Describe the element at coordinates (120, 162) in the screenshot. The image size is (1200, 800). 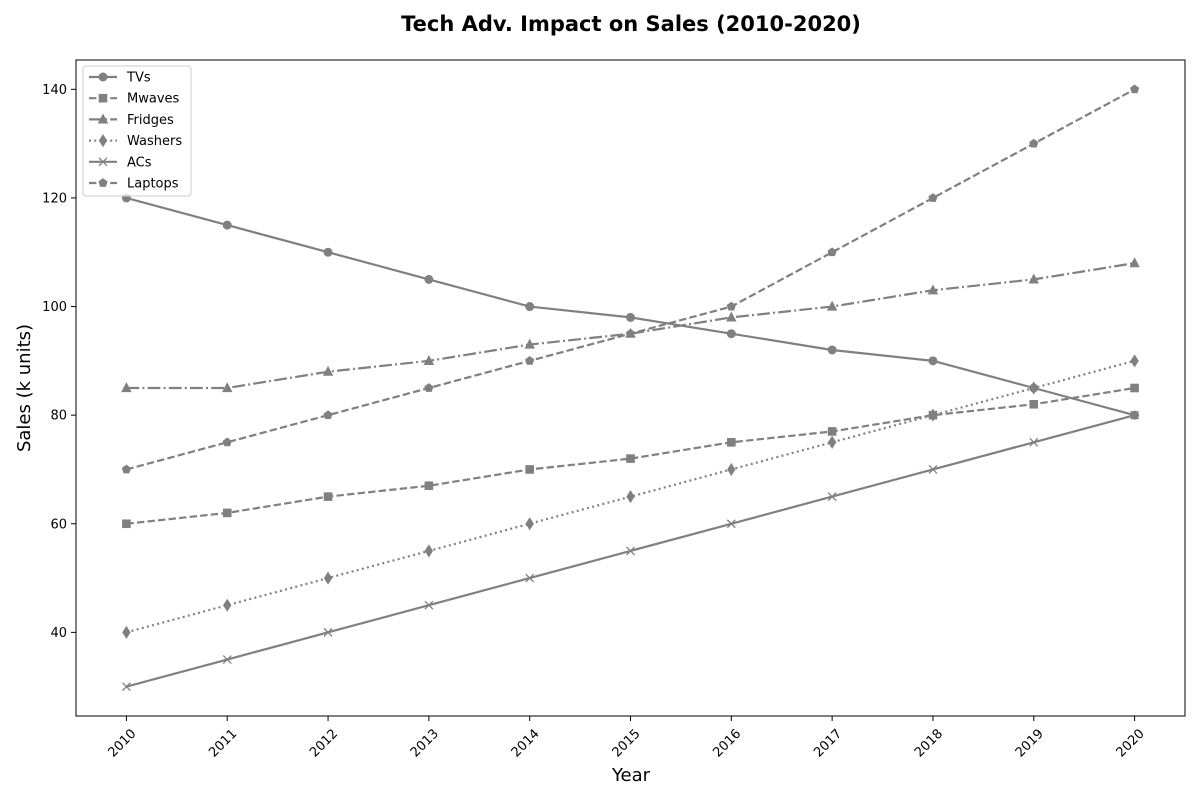
I see `legend-entry-acs: ACs` at that location.